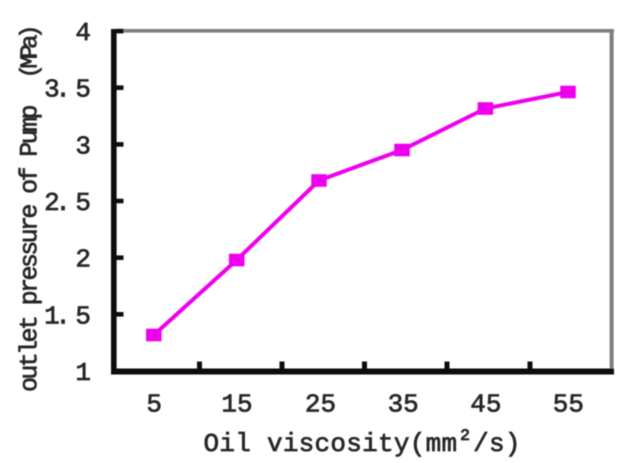 The width and height of the screenshot is (640, 463). Describe the element at coordinates (83, 33) in the screenshot. I see `svg-text: 4` at that location.